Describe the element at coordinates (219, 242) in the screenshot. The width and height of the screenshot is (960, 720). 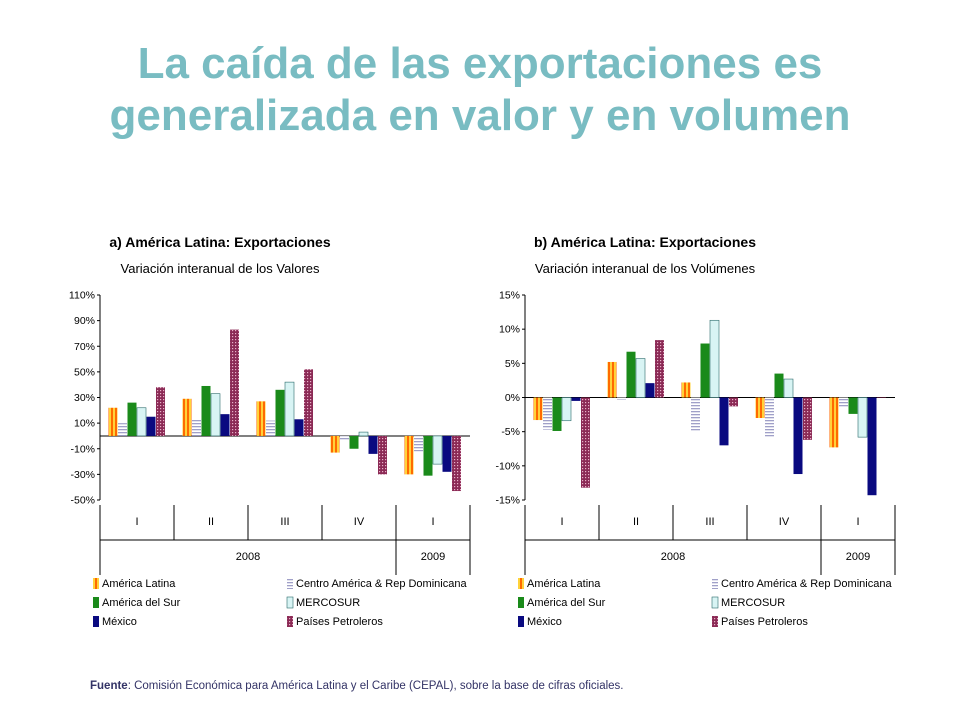
I see `chart-title: a) América Latina: Exportaciones` at that location.